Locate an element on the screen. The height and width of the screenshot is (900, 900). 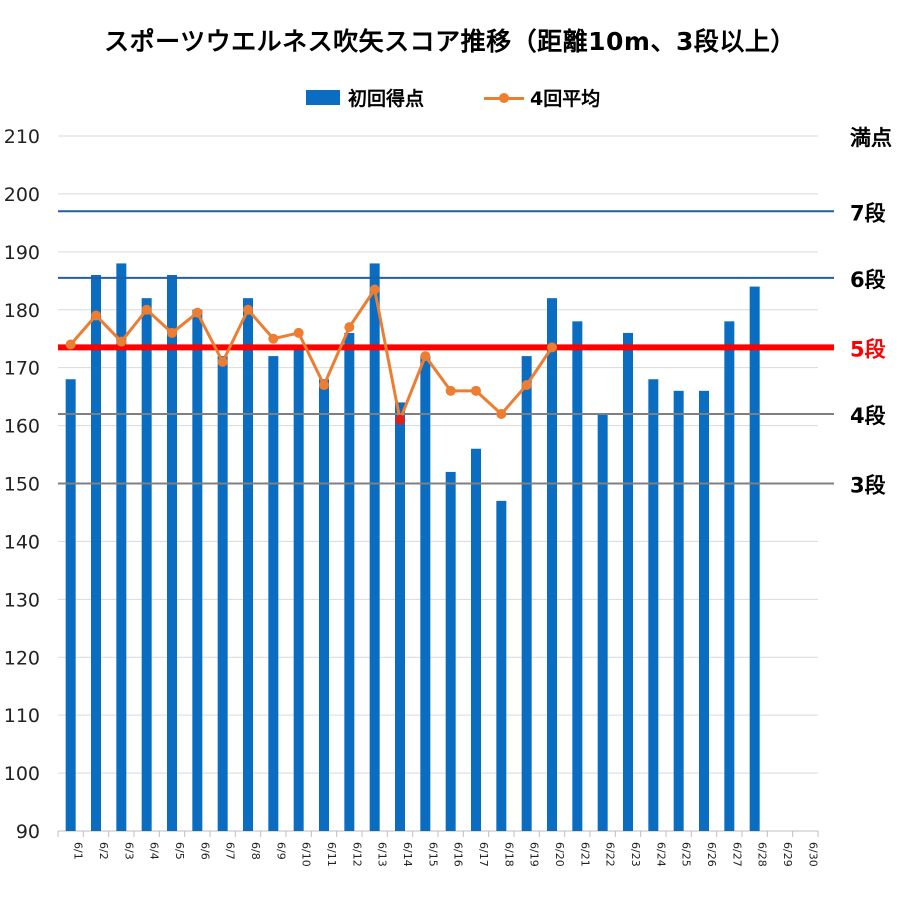
bar-6/23 is located at coordinates (628, 581).